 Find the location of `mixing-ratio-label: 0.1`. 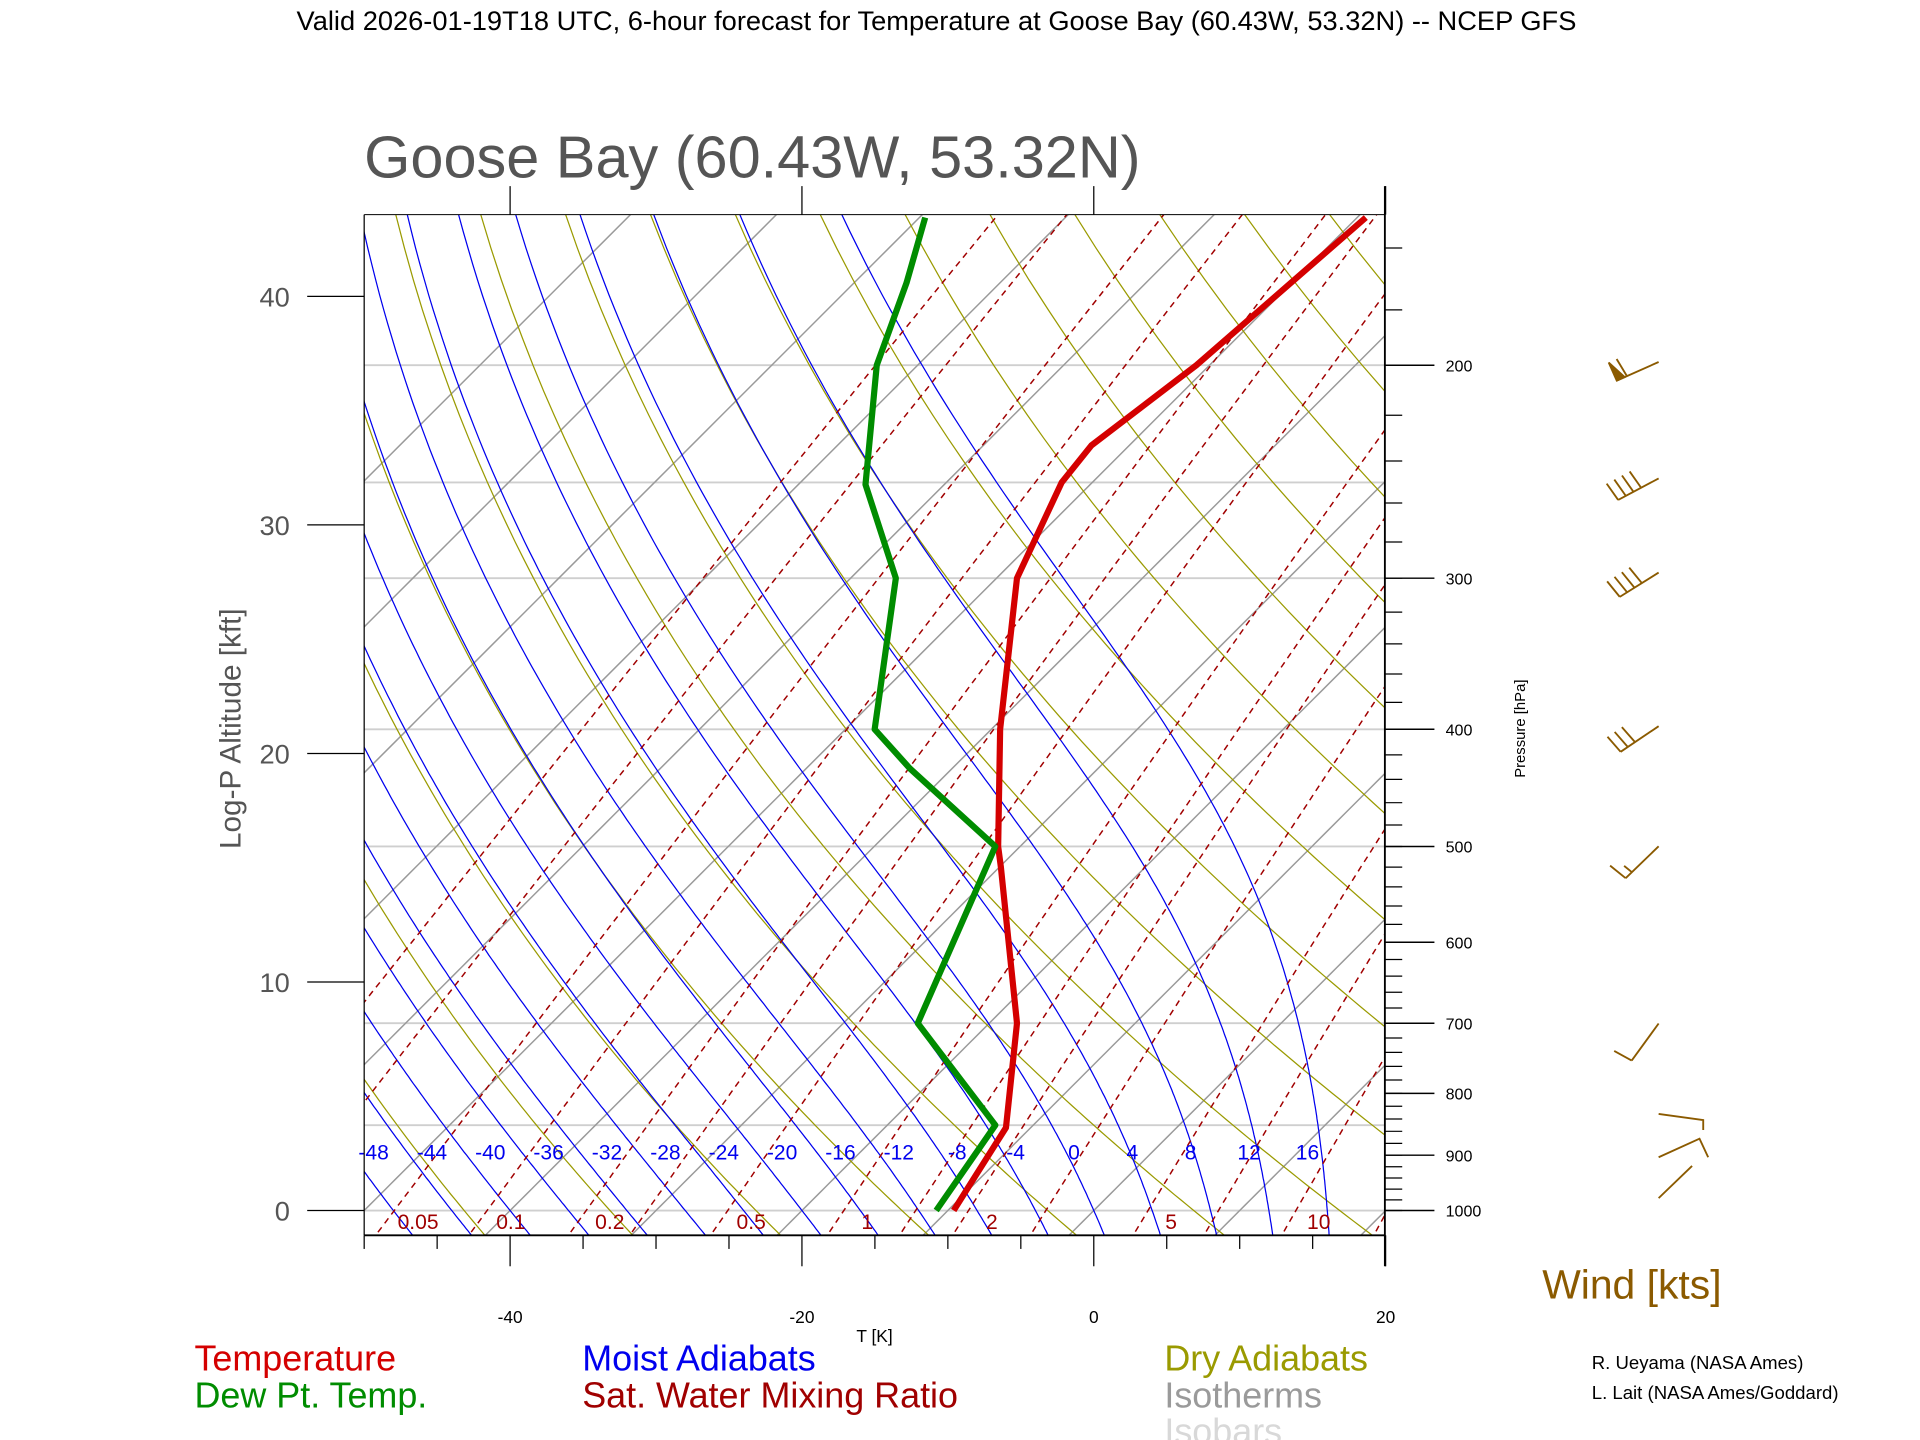

mixing-ratio-label: 0.1 is located at coordinates (510, 1222).